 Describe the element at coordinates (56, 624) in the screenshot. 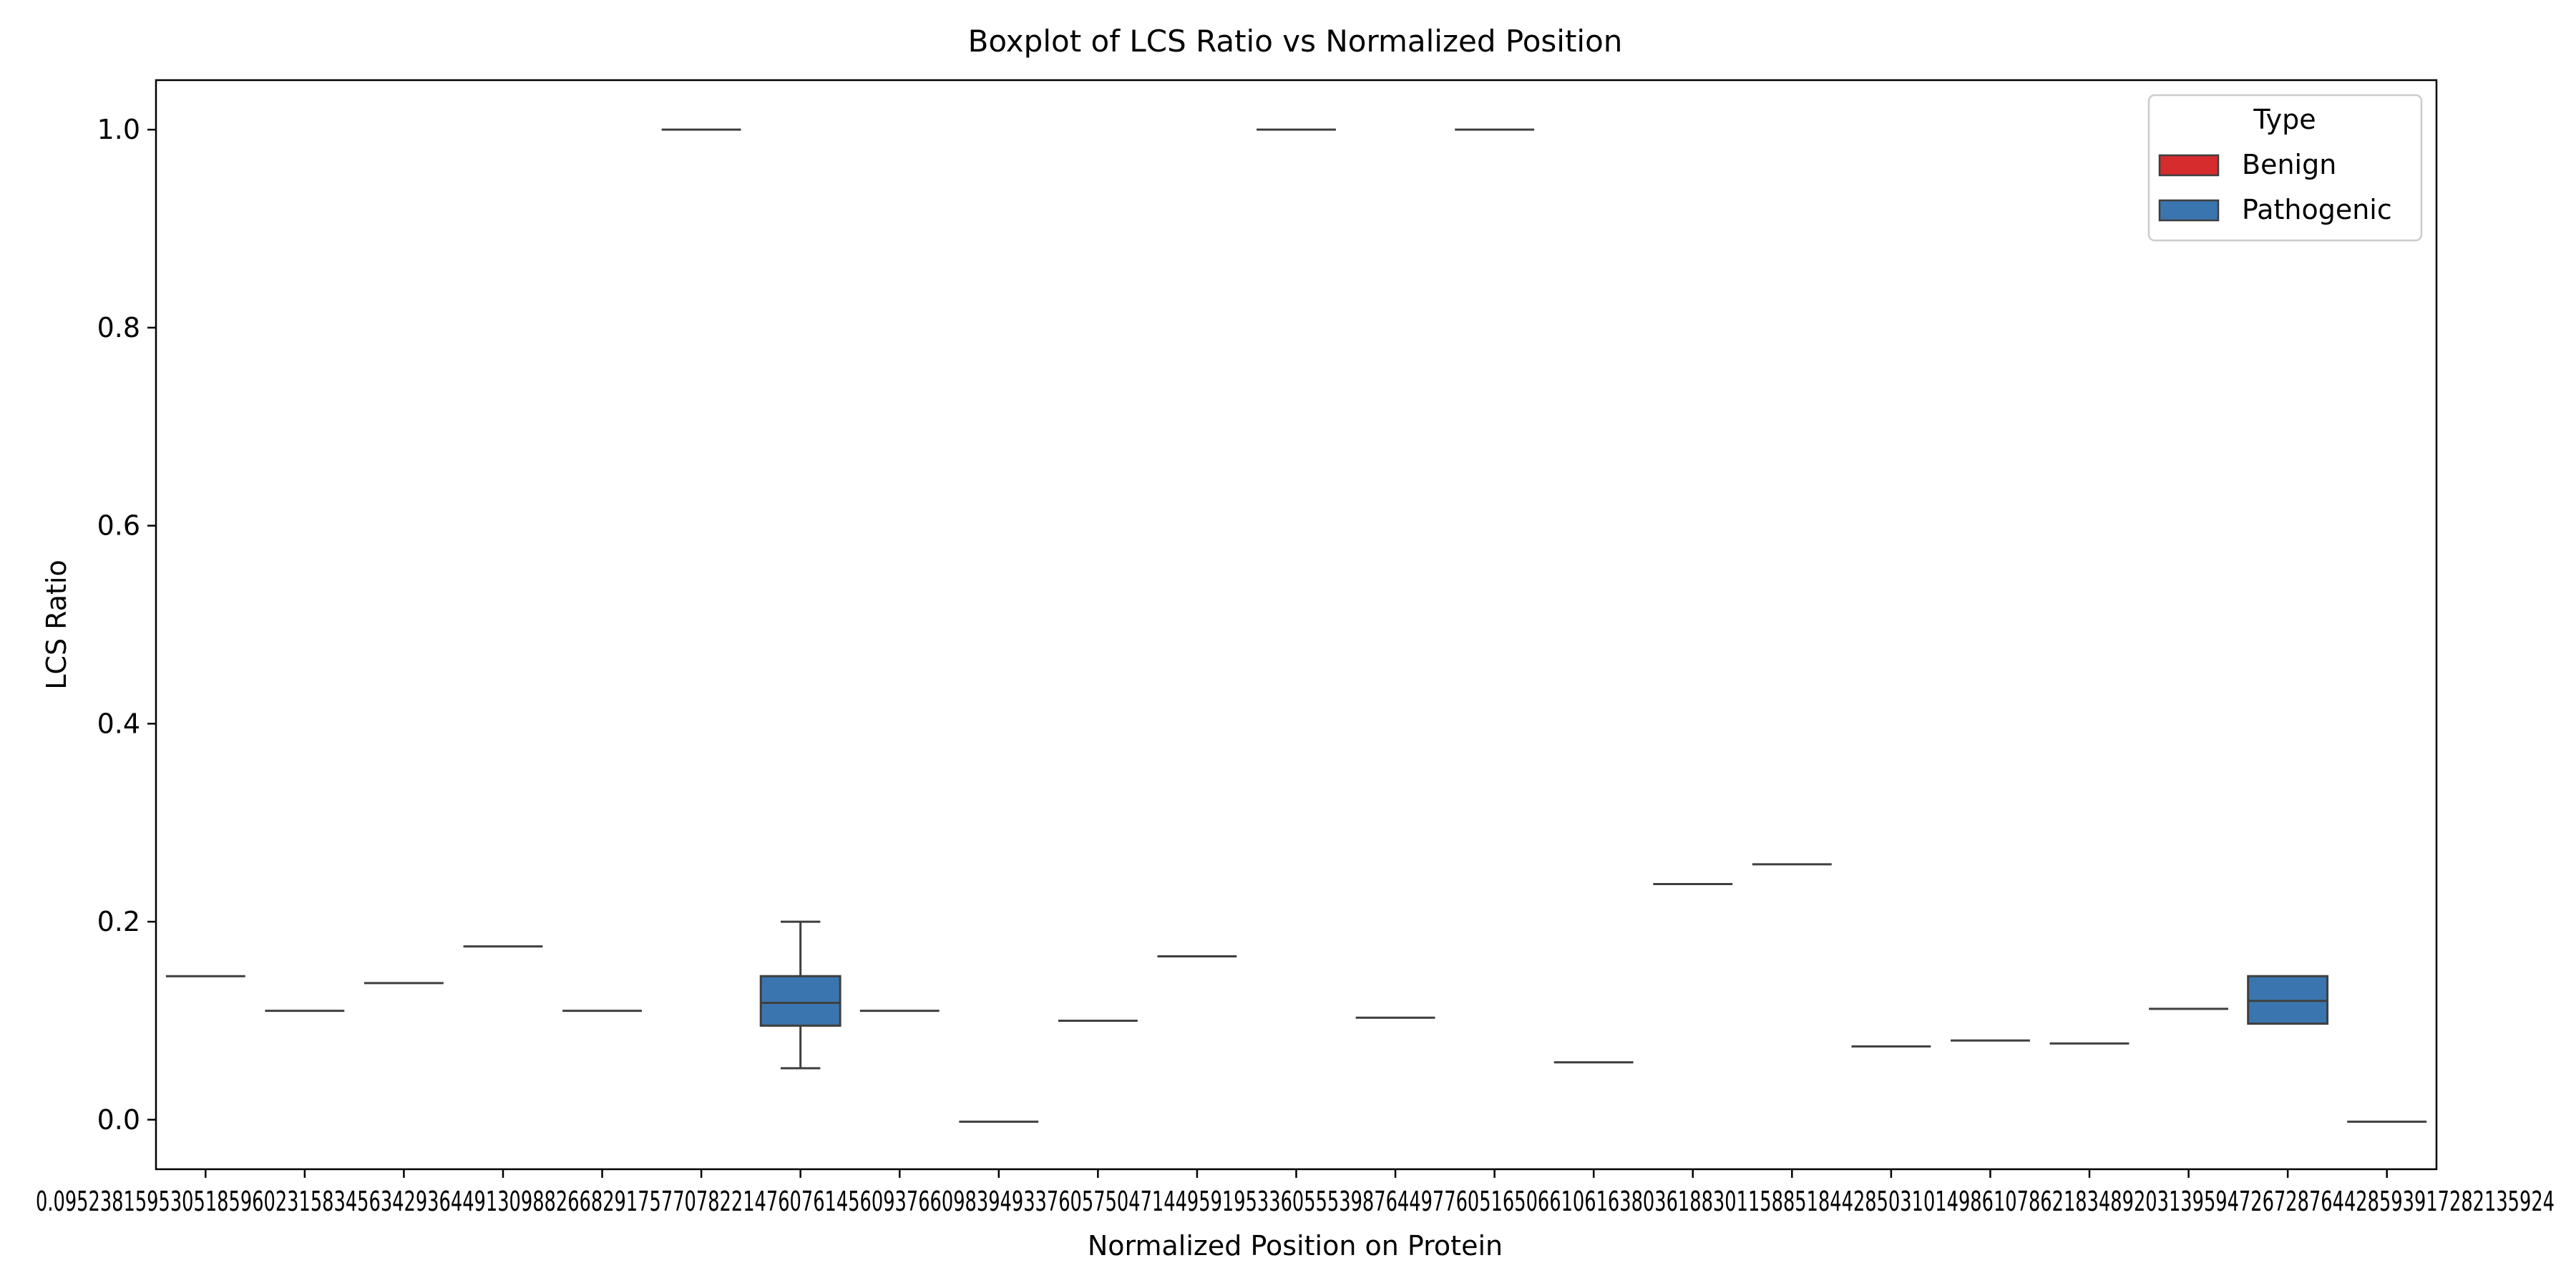

I see `y-axis-label: LCS Ratio` at that location.